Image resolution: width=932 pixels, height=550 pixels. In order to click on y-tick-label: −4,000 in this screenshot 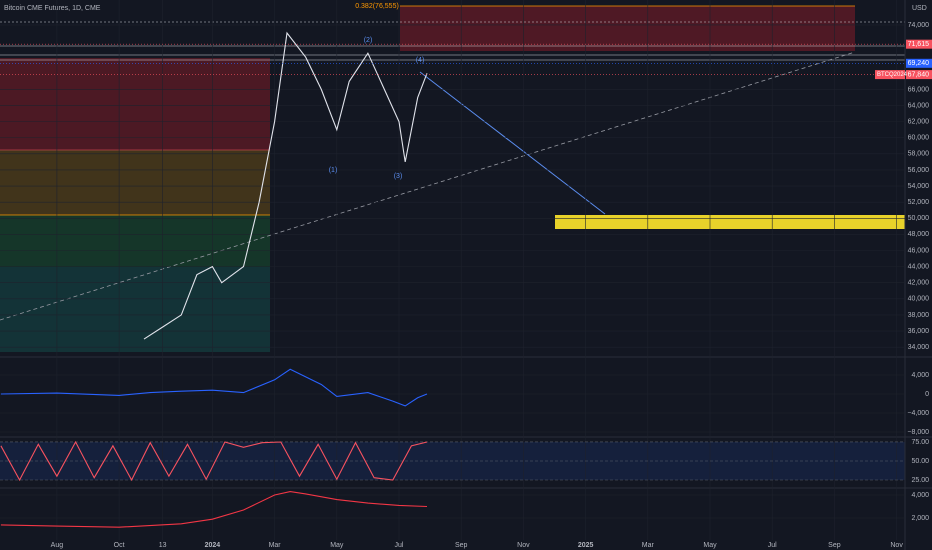, I will do `click(918, 413)`.